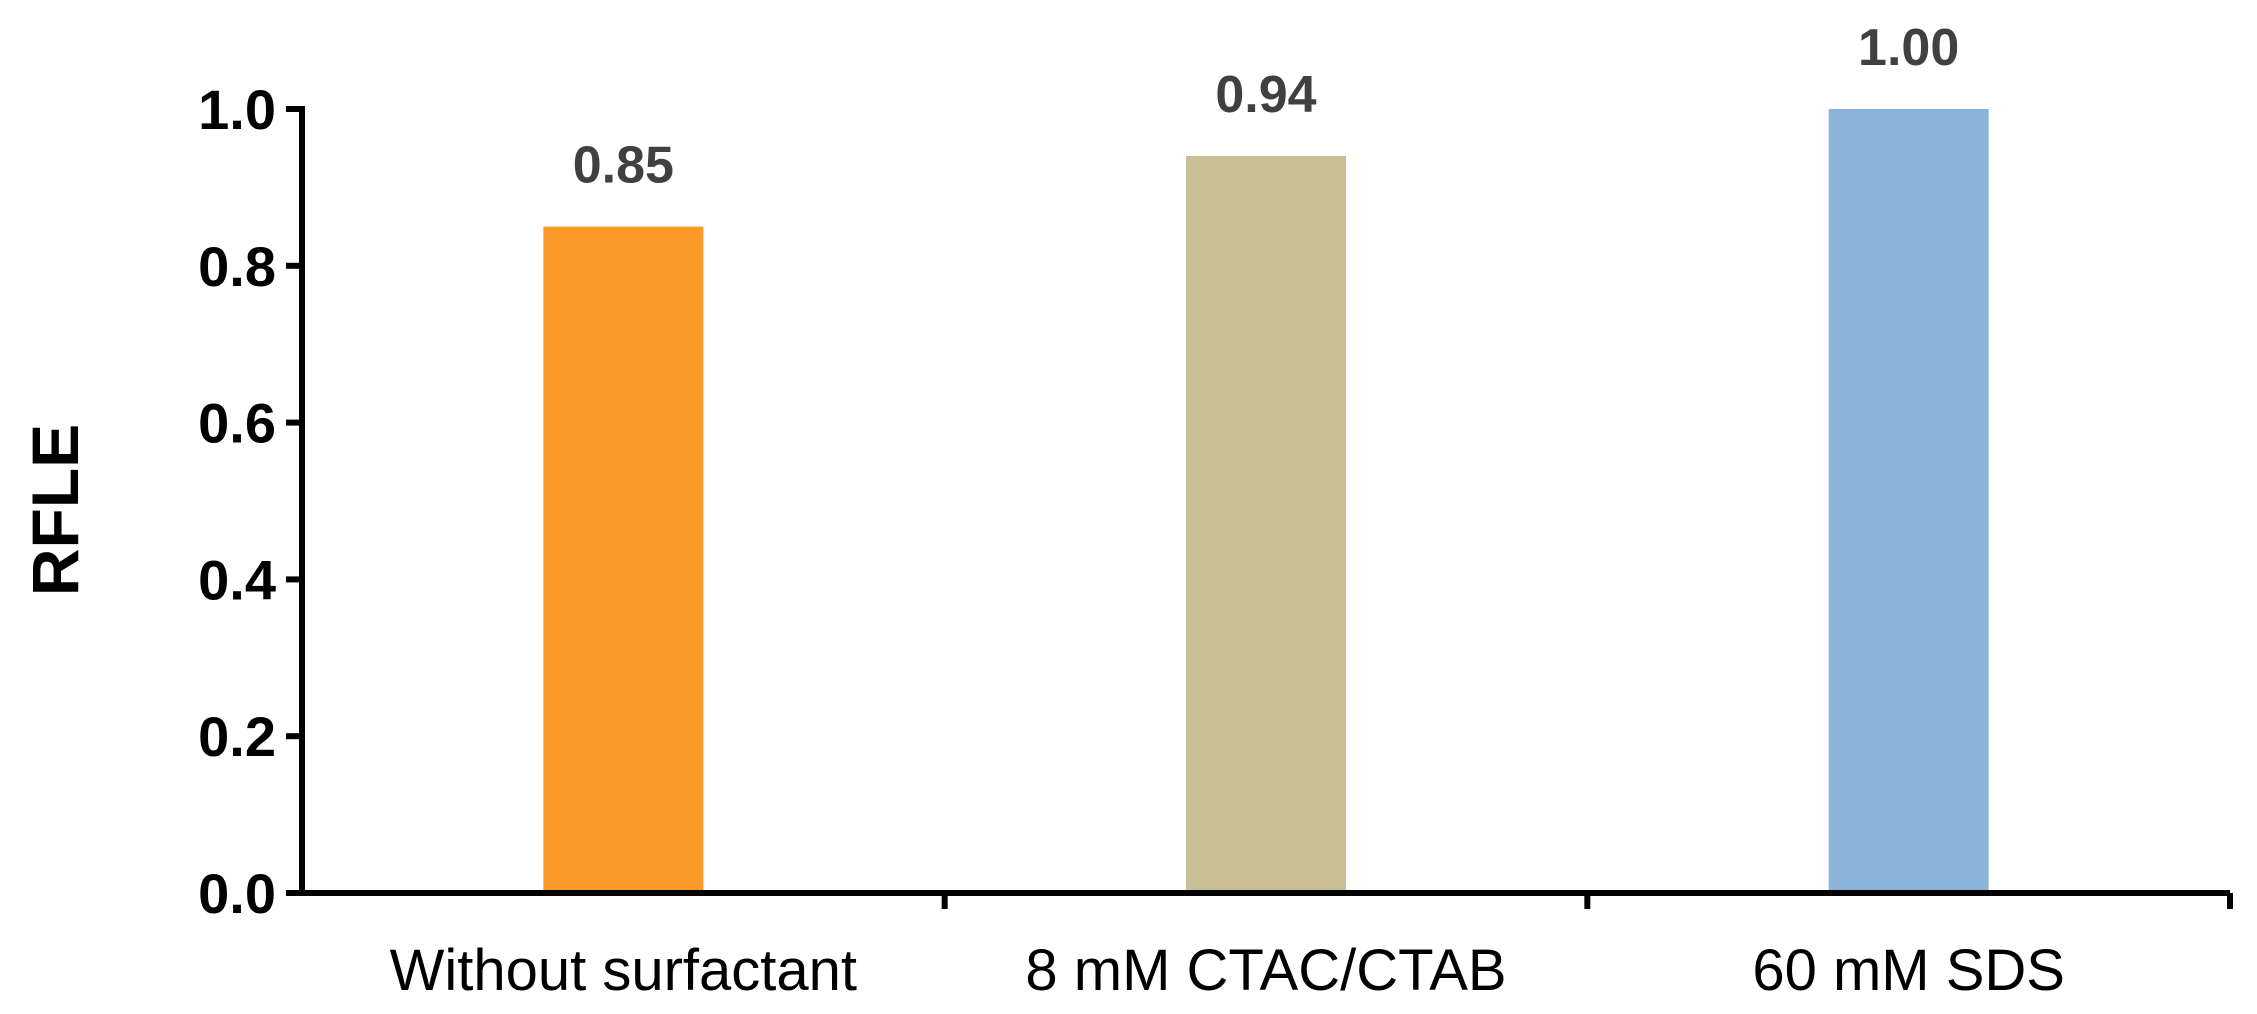  I want to click on data-label: 0.85, so click(623, 166).